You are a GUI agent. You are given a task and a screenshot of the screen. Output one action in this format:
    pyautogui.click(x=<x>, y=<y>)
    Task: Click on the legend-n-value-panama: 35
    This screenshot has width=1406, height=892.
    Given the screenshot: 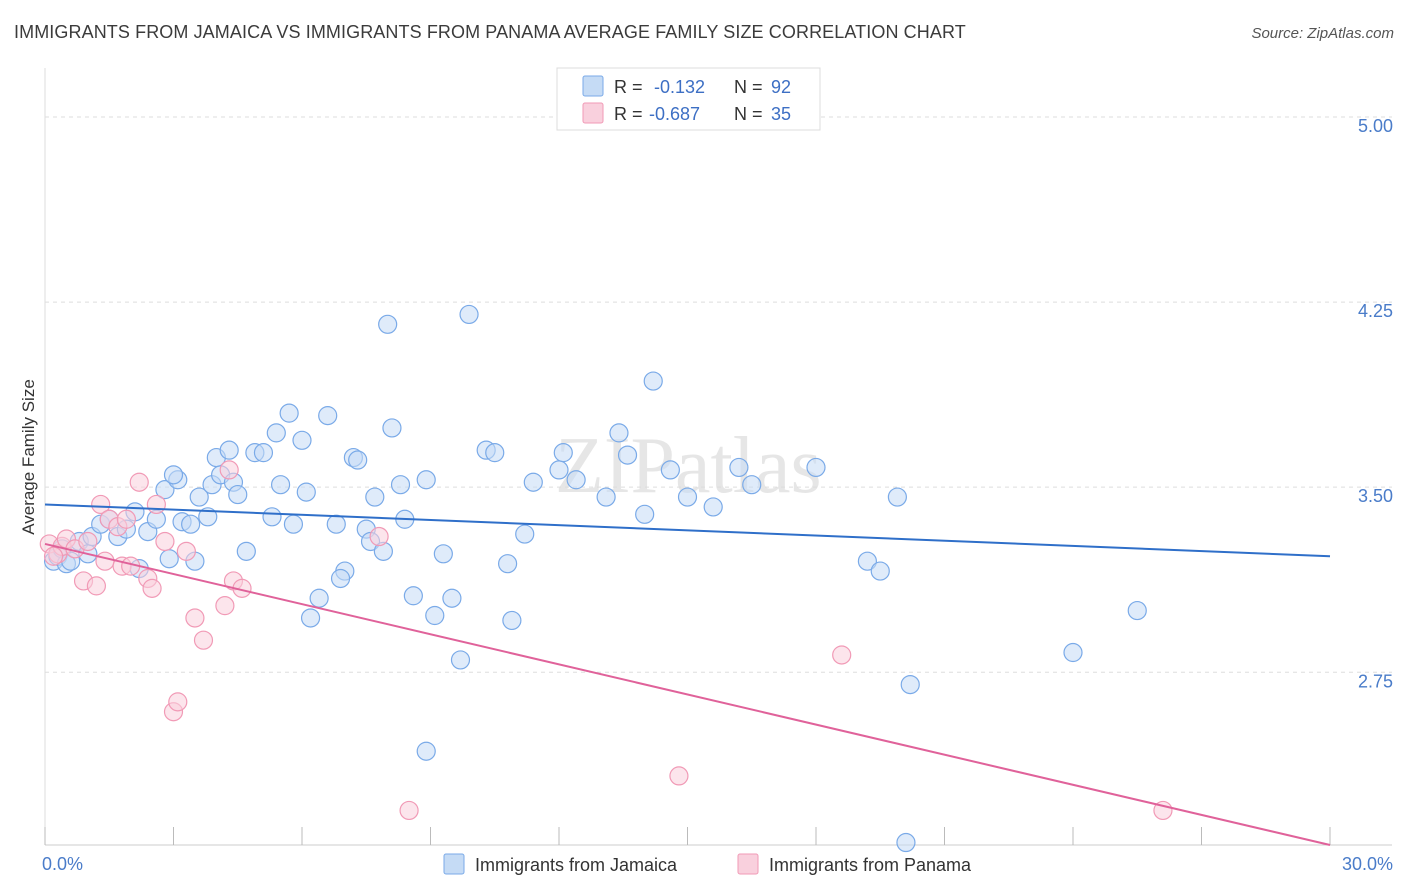 What is the action you would take?
    pyautogui.click(x=781, y=114)
    